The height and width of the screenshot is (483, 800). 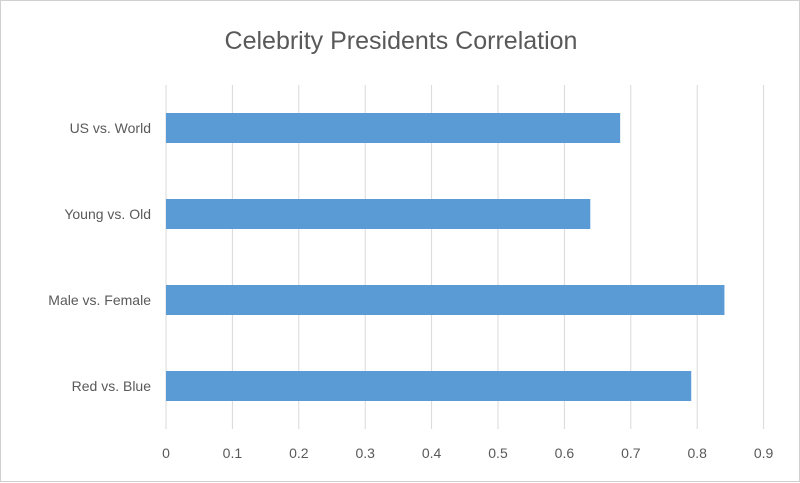 I want to click on x-tick-label: 0.2, so click(x=299, y=453).